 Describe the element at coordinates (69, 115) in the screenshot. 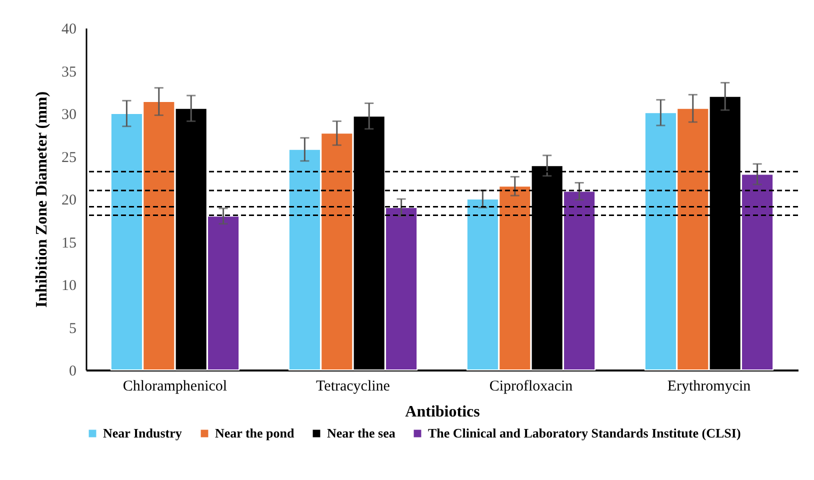

I see `y-tick-label: 30` at that location.